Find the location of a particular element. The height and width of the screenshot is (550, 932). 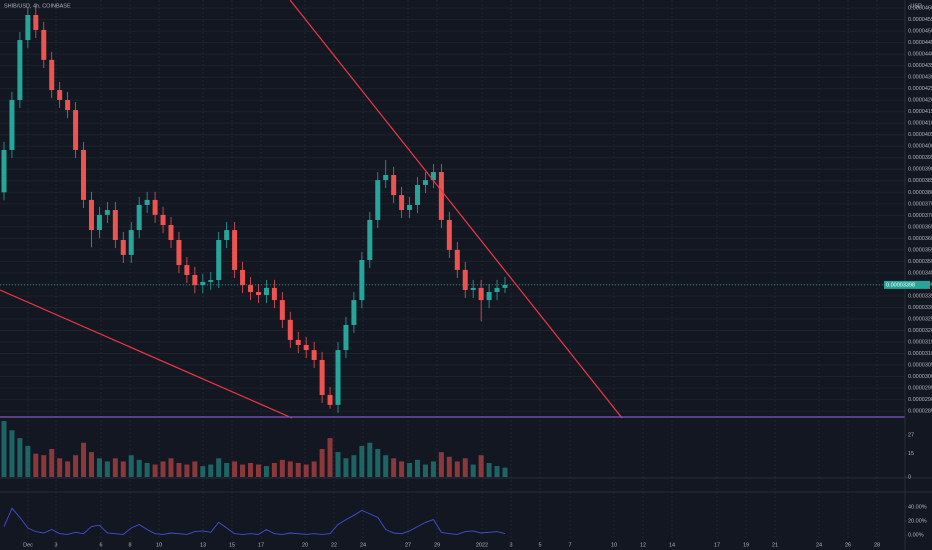

y-tick-label: 0.00003100 is located at coordinates (920, 354).